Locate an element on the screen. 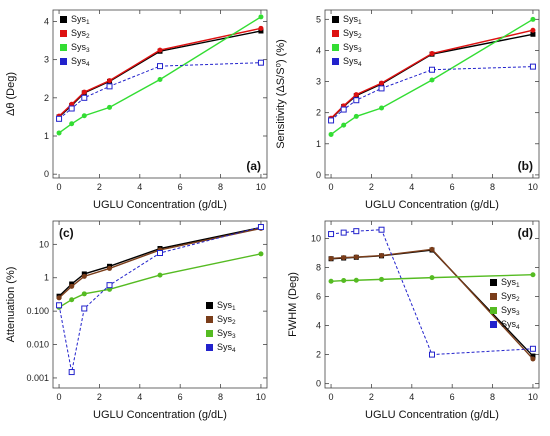  y-tick-label: 0.100 is located at coordinates (37, 311).